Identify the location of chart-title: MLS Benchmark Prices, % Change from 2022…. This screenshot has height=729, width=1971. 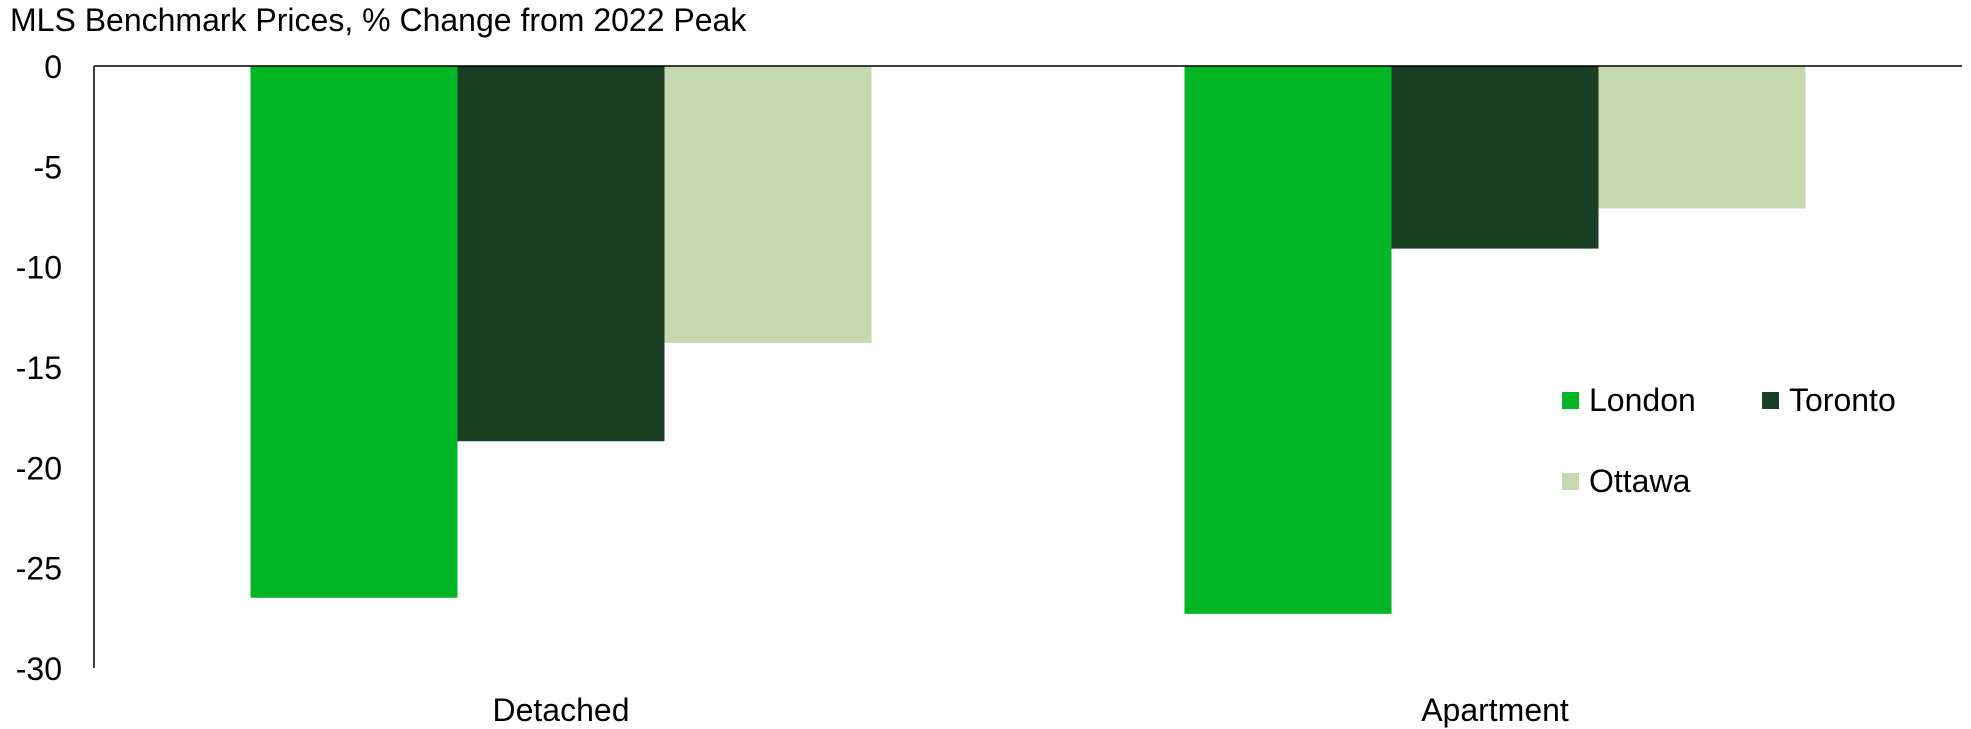
(378, 20).